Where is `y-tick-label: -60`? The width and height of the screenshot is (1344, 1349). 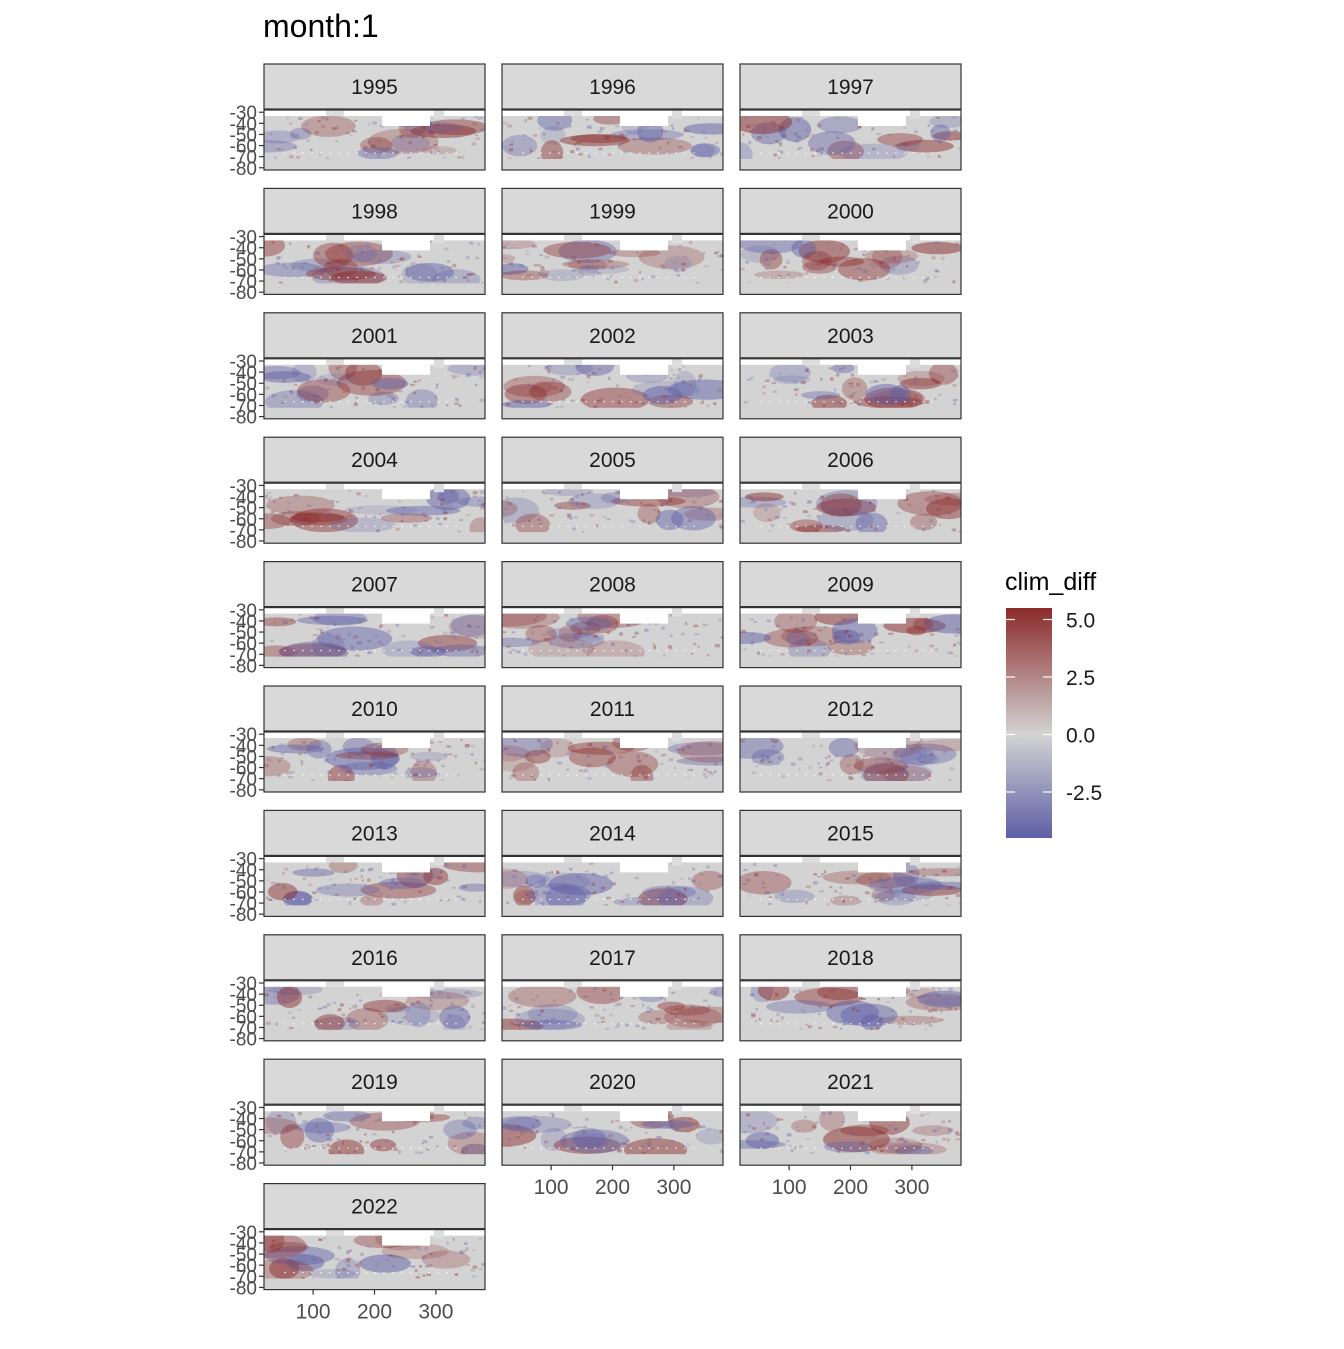
y-tick-label: -60 is located at coordinates (243, 769).